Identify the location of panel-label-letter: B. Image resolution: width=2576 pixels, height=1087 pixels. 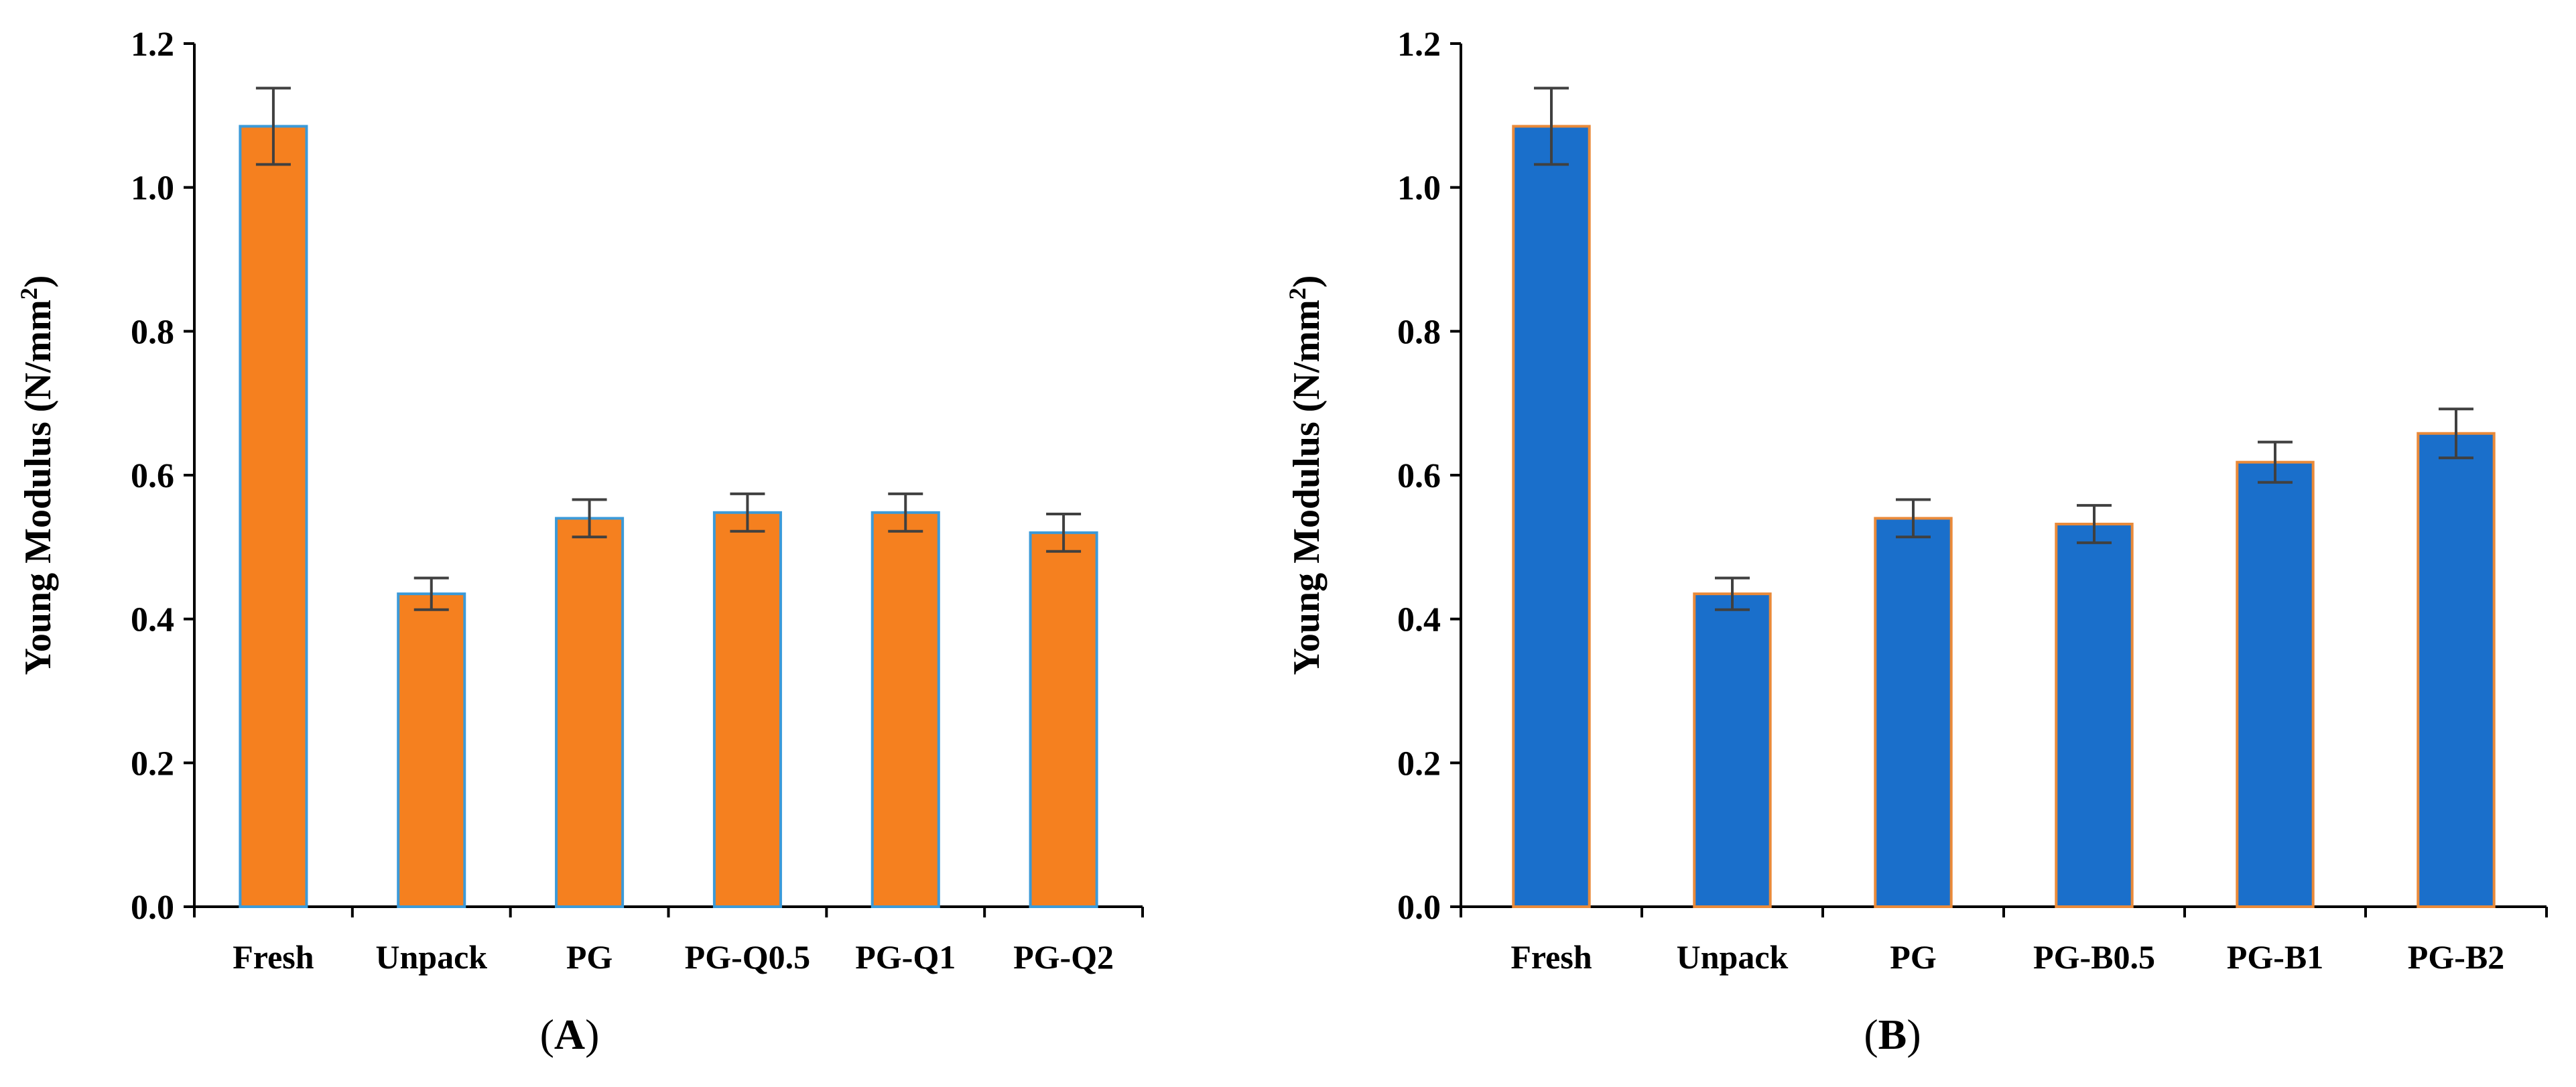
(1892, 1034).